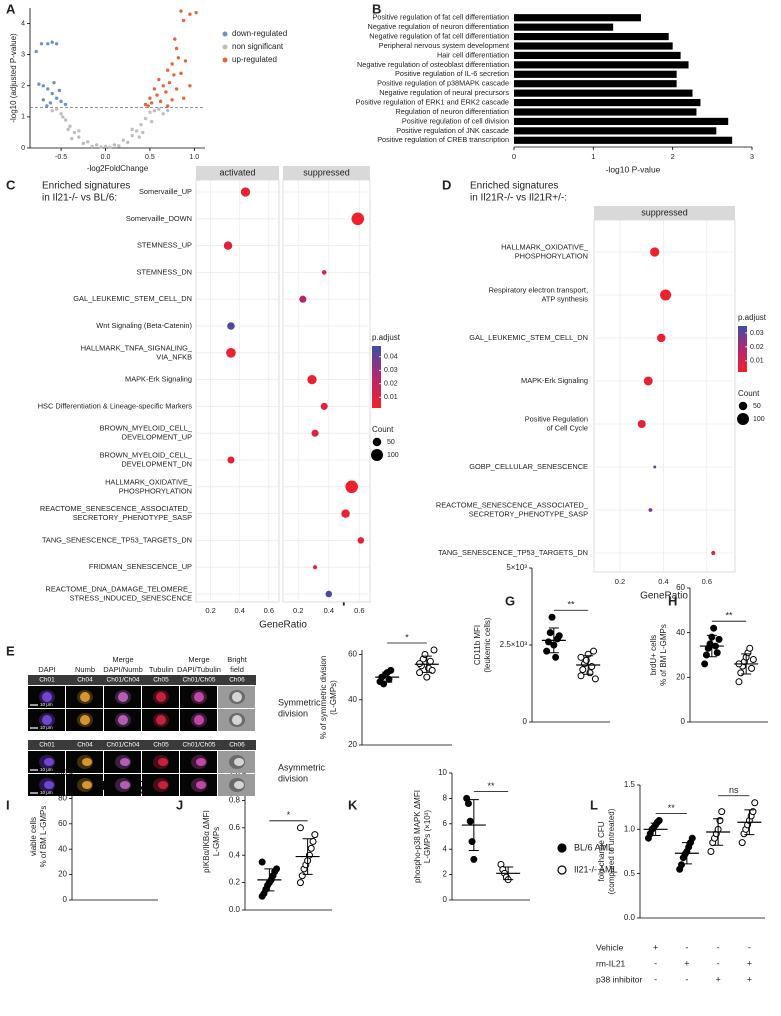  Describe the element at coordinates (237, 680) in the screenshot. I see `channel-label: Ch06` at that location.